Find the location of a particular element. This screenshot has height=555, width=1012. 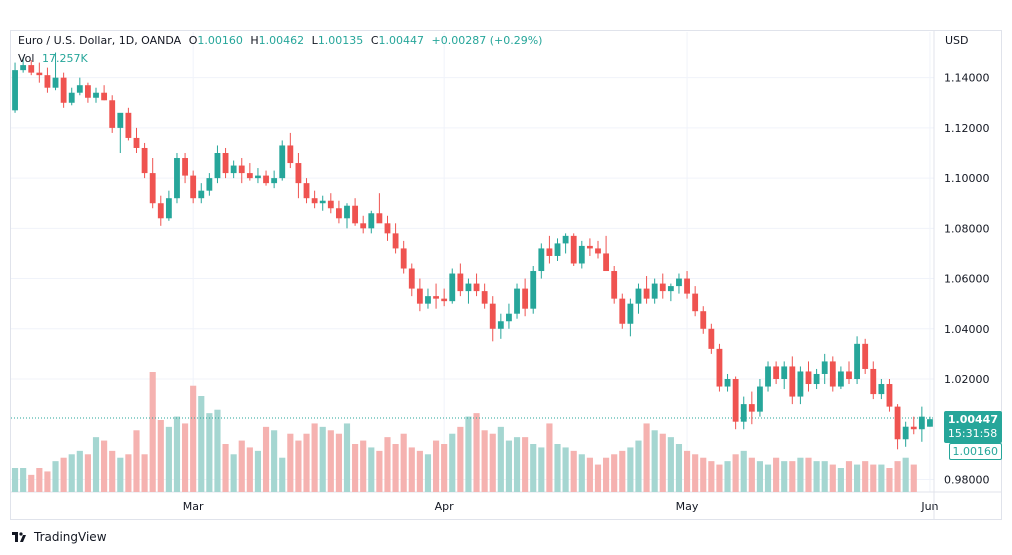

low-value: 1.00135 is located at coordinates (340, 40).